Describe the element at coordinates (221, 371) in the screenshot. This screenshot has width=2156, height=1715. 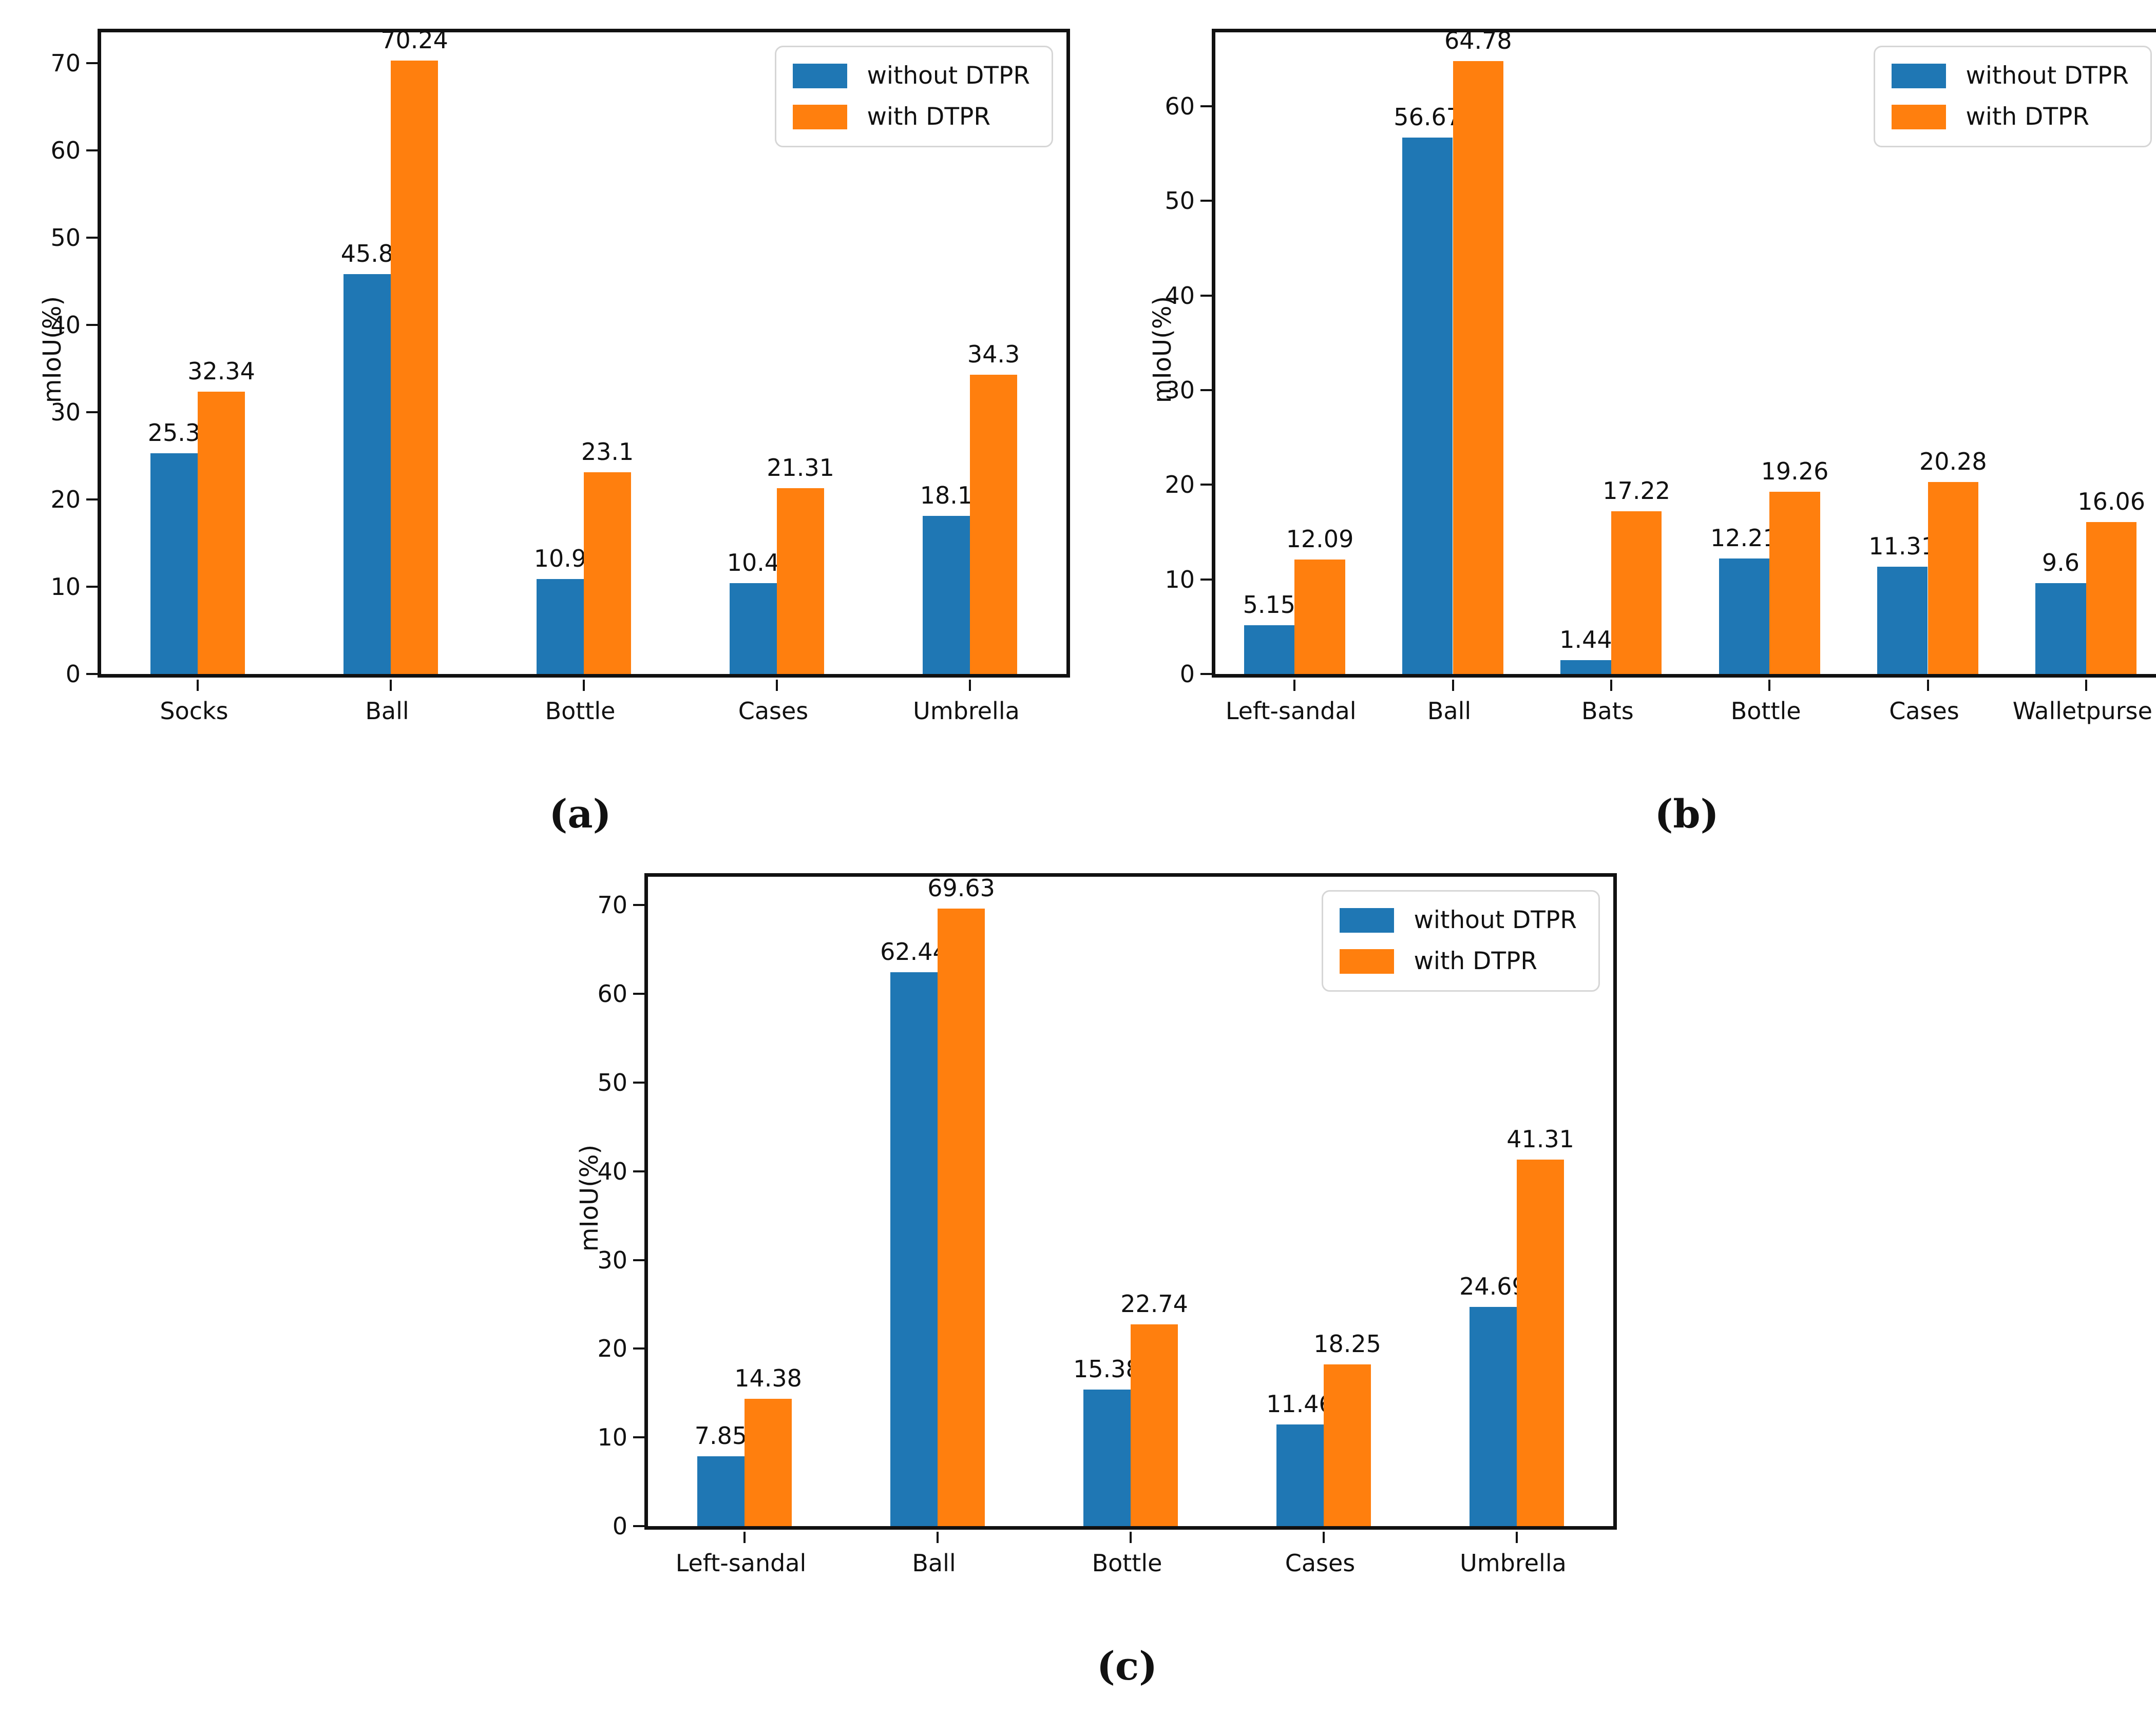
I see `bar-value-with-dtpr-socks: 32.34` at that location.